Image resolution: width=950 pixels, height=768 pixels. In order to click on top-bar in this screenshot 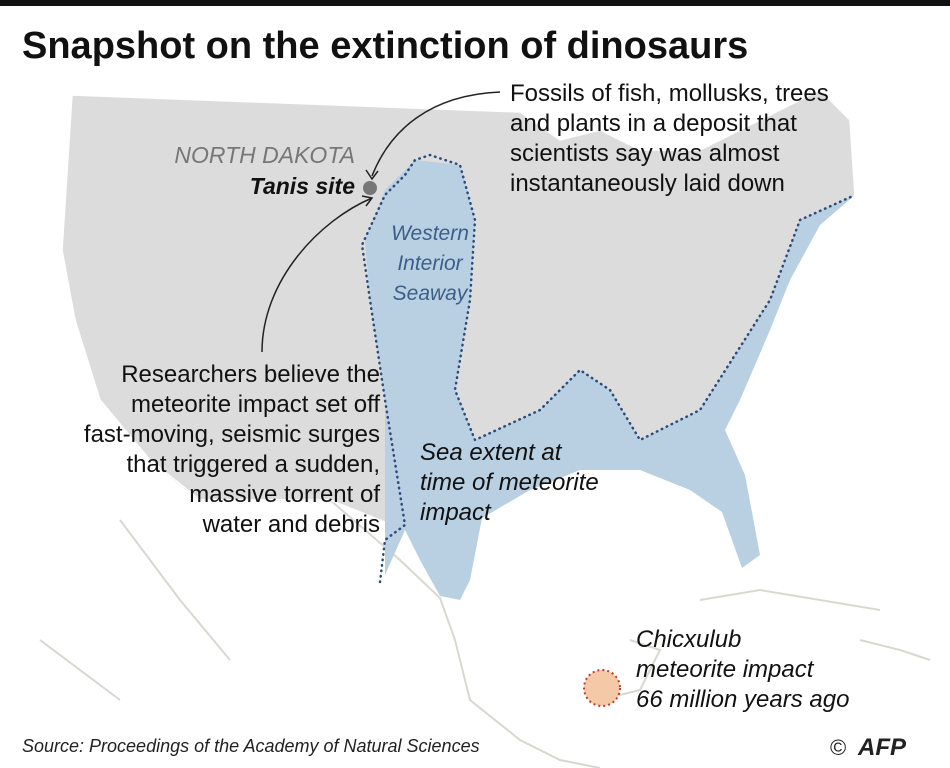, I will do `click(475, 3)`.